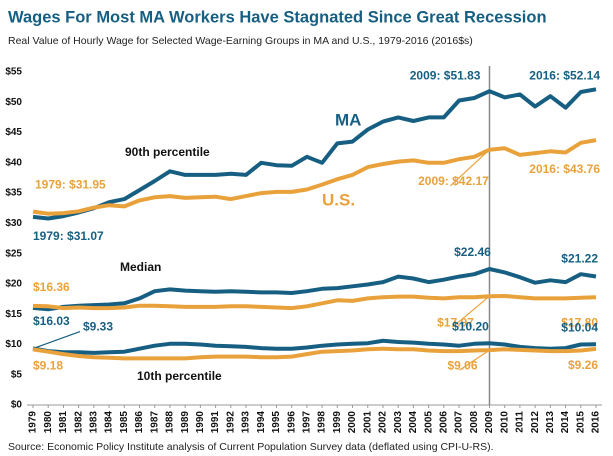 The image size is (613, 456). I want to click on value-label: $16.36, so click(51, 287).